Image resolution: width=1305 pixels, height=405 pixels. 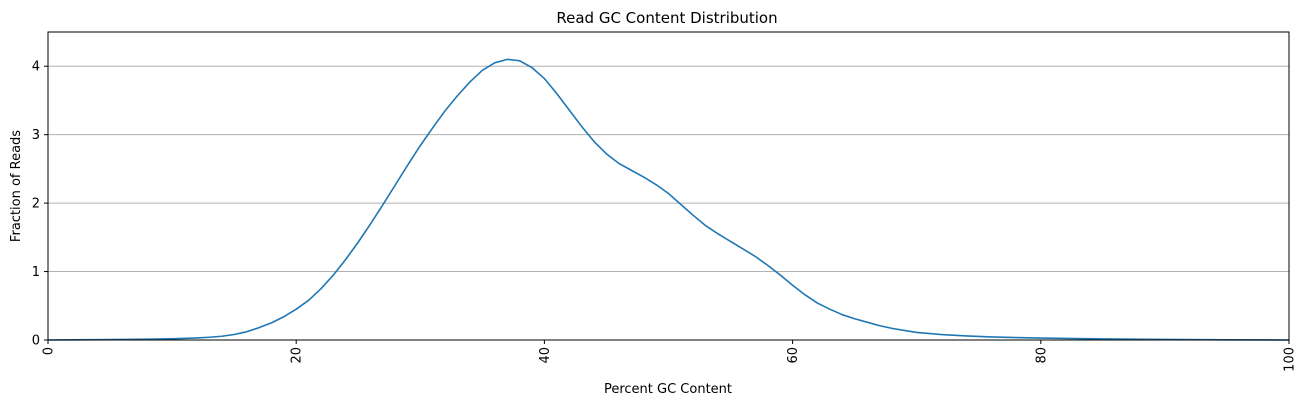 I want to click on x-tick-label: 40, so click(x=545, y=355).